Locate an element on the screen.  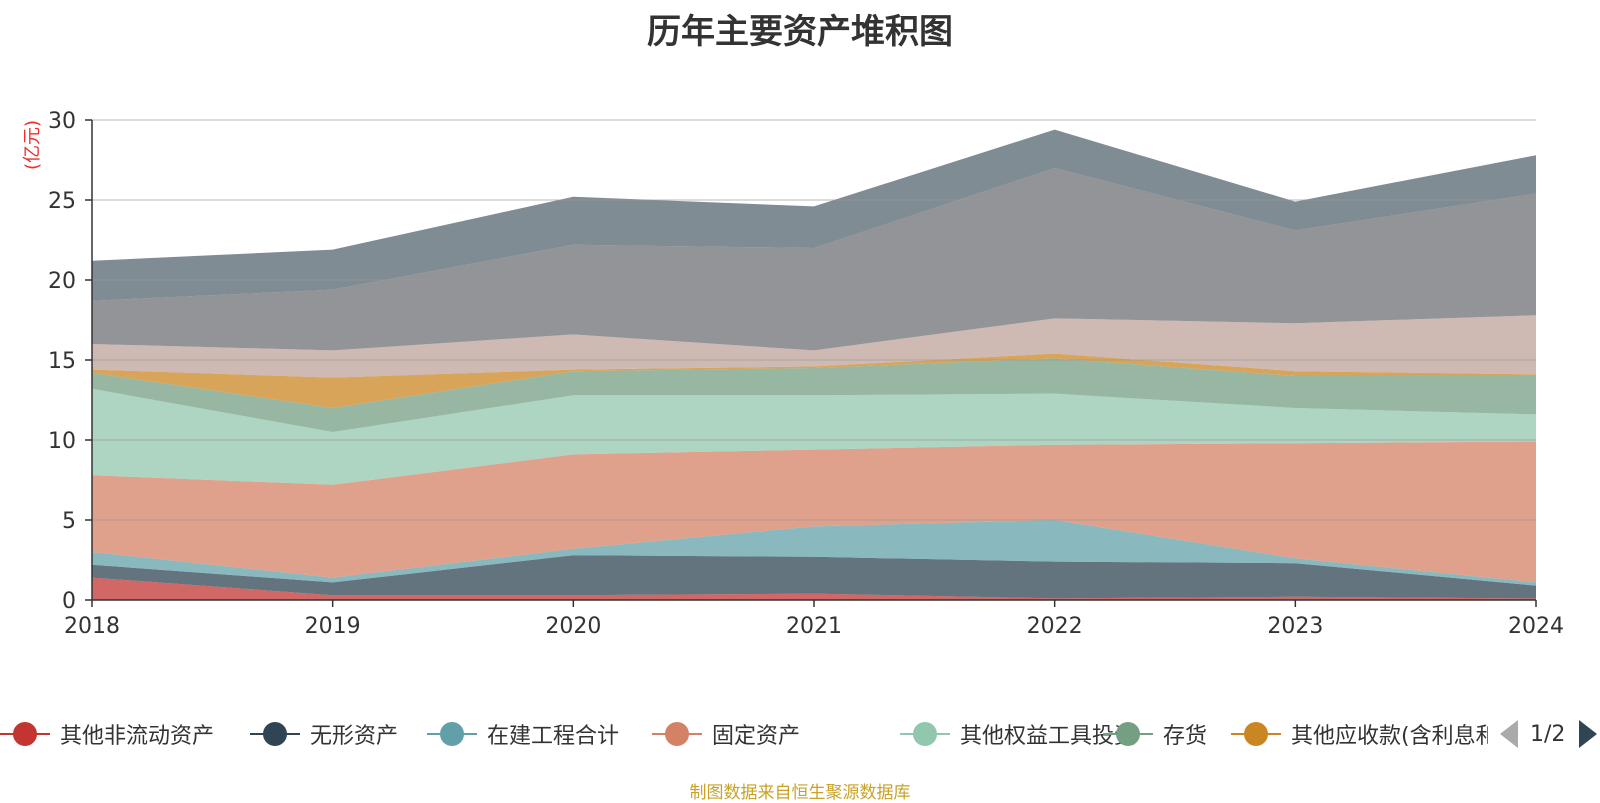
legend-item: 其他非流动资产 is located at coordinates (107, 734).